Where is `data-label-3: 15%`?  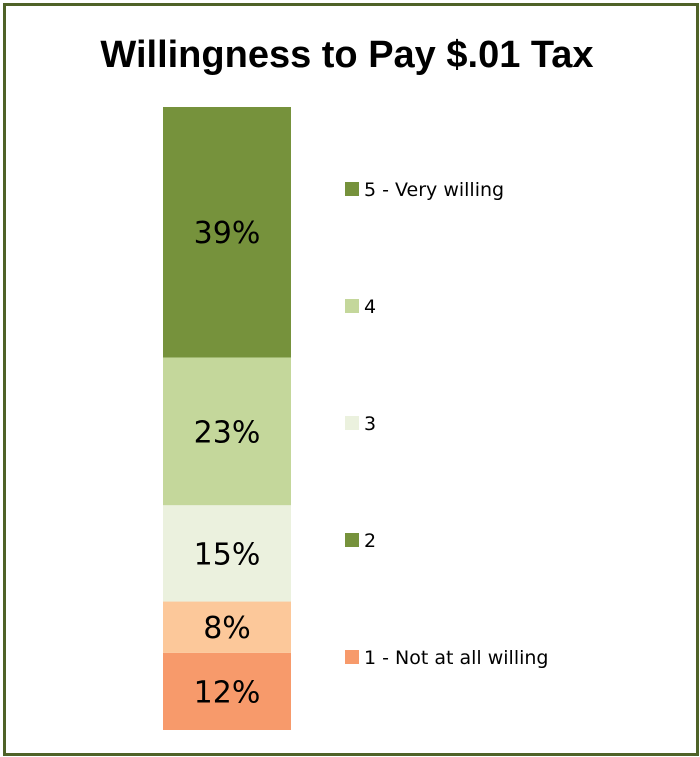 data-label-3: 15% is located at coordinates (227, 554).